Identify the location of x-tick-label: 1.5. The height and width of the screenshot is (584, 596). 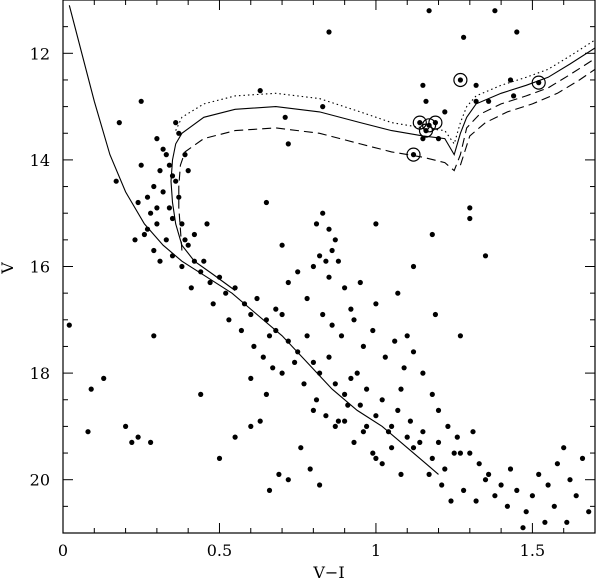
(532, 550).